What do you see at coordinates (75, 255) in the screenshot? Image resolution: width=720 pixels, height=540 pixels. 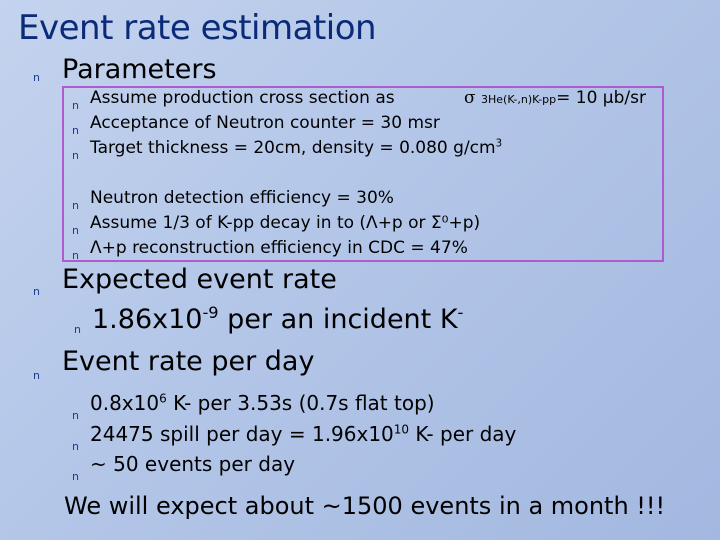 I see `param-bullet-6: n` at bounding box center [75, 255].